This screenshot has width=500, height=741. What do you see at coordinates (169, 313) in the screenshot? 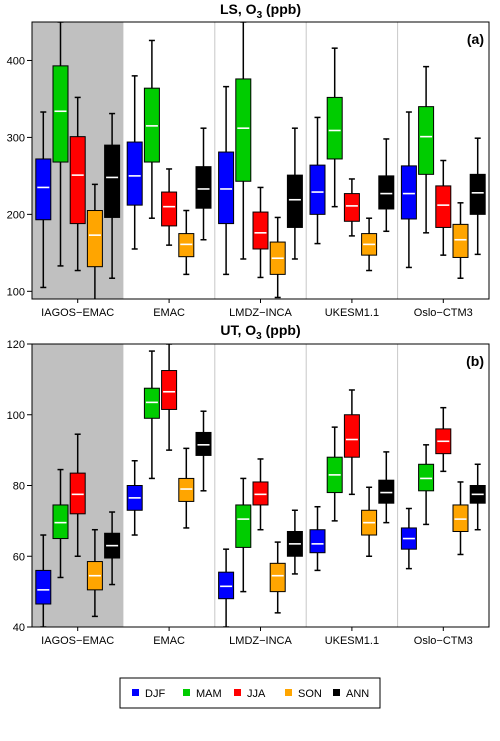
I see `x-tick-label: EMAC` at bounding box center [169, 313].